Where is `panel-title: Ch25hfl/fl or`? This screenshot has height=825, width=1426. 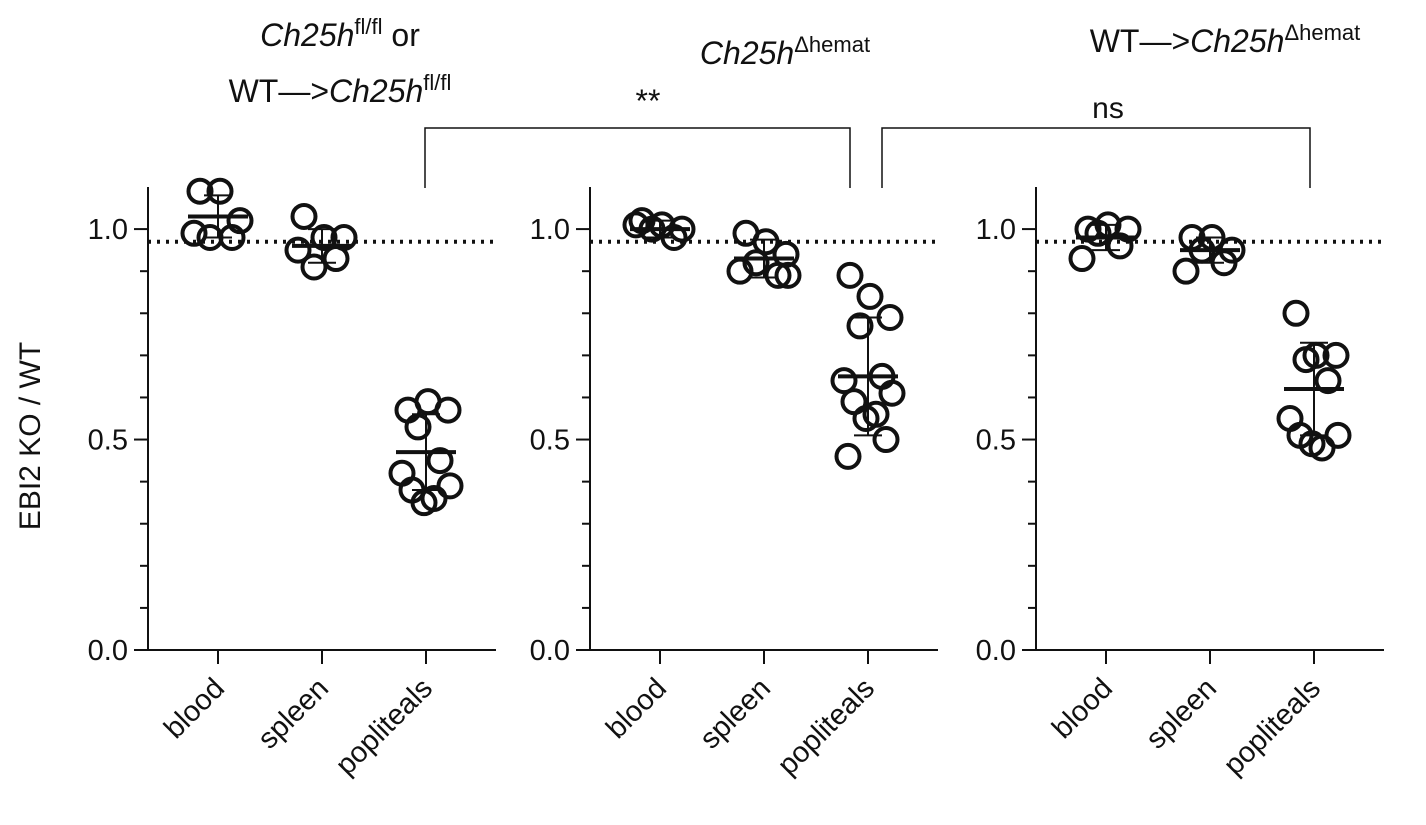 panel-title: Ch25hfl/fl or is located at coordinates (340, 33).